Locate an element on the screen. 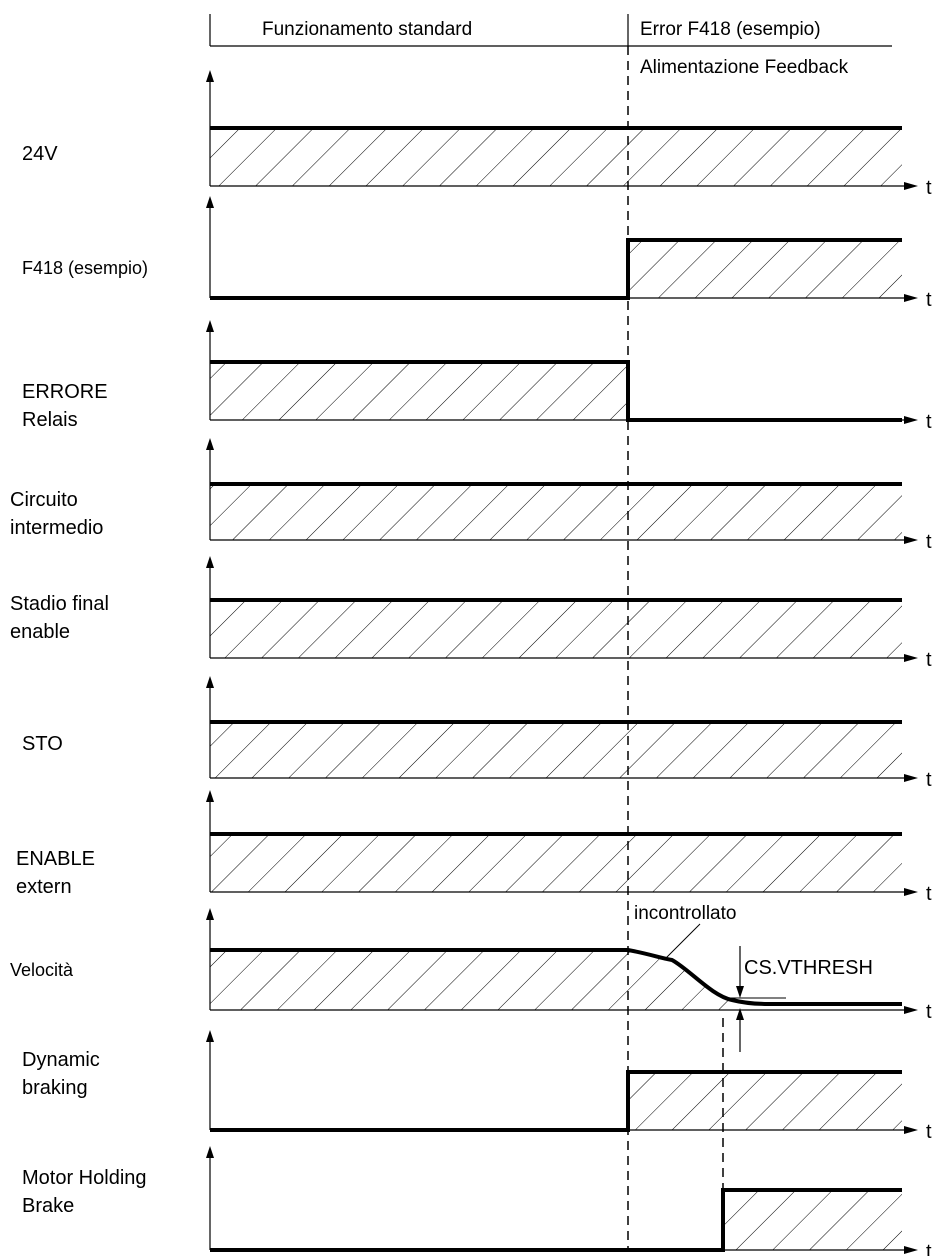  track-2-level is located at coordinates (556, 391).